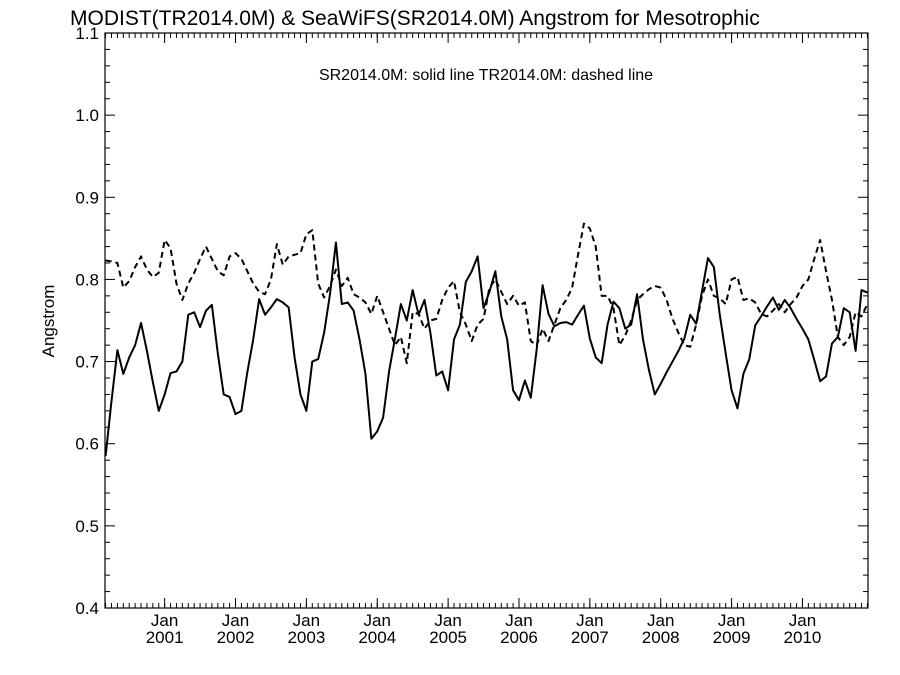 Image resolution: width=900 pixels, height=675 pixels. What do you see at coordinates (661, 637) in the screenshot?
I see `x-tick-year-label: 2008` at bounding box center [661, 637].